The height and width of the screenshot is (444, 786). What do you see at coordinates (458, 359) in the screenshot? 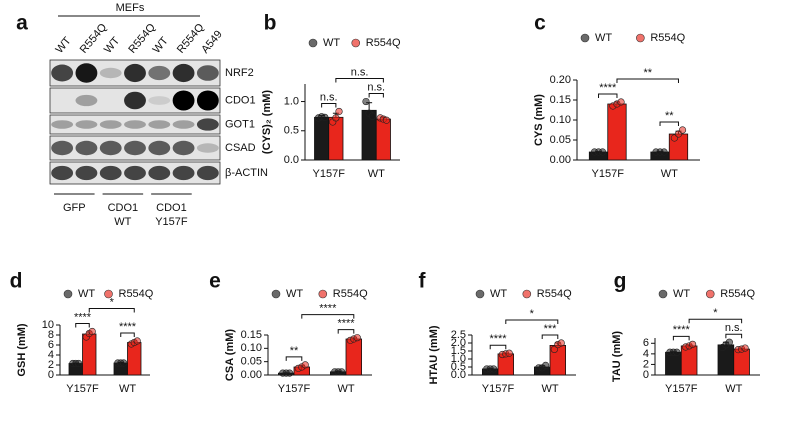
I see `y-tick-label: 1.0` at bounding box center [458, 359].